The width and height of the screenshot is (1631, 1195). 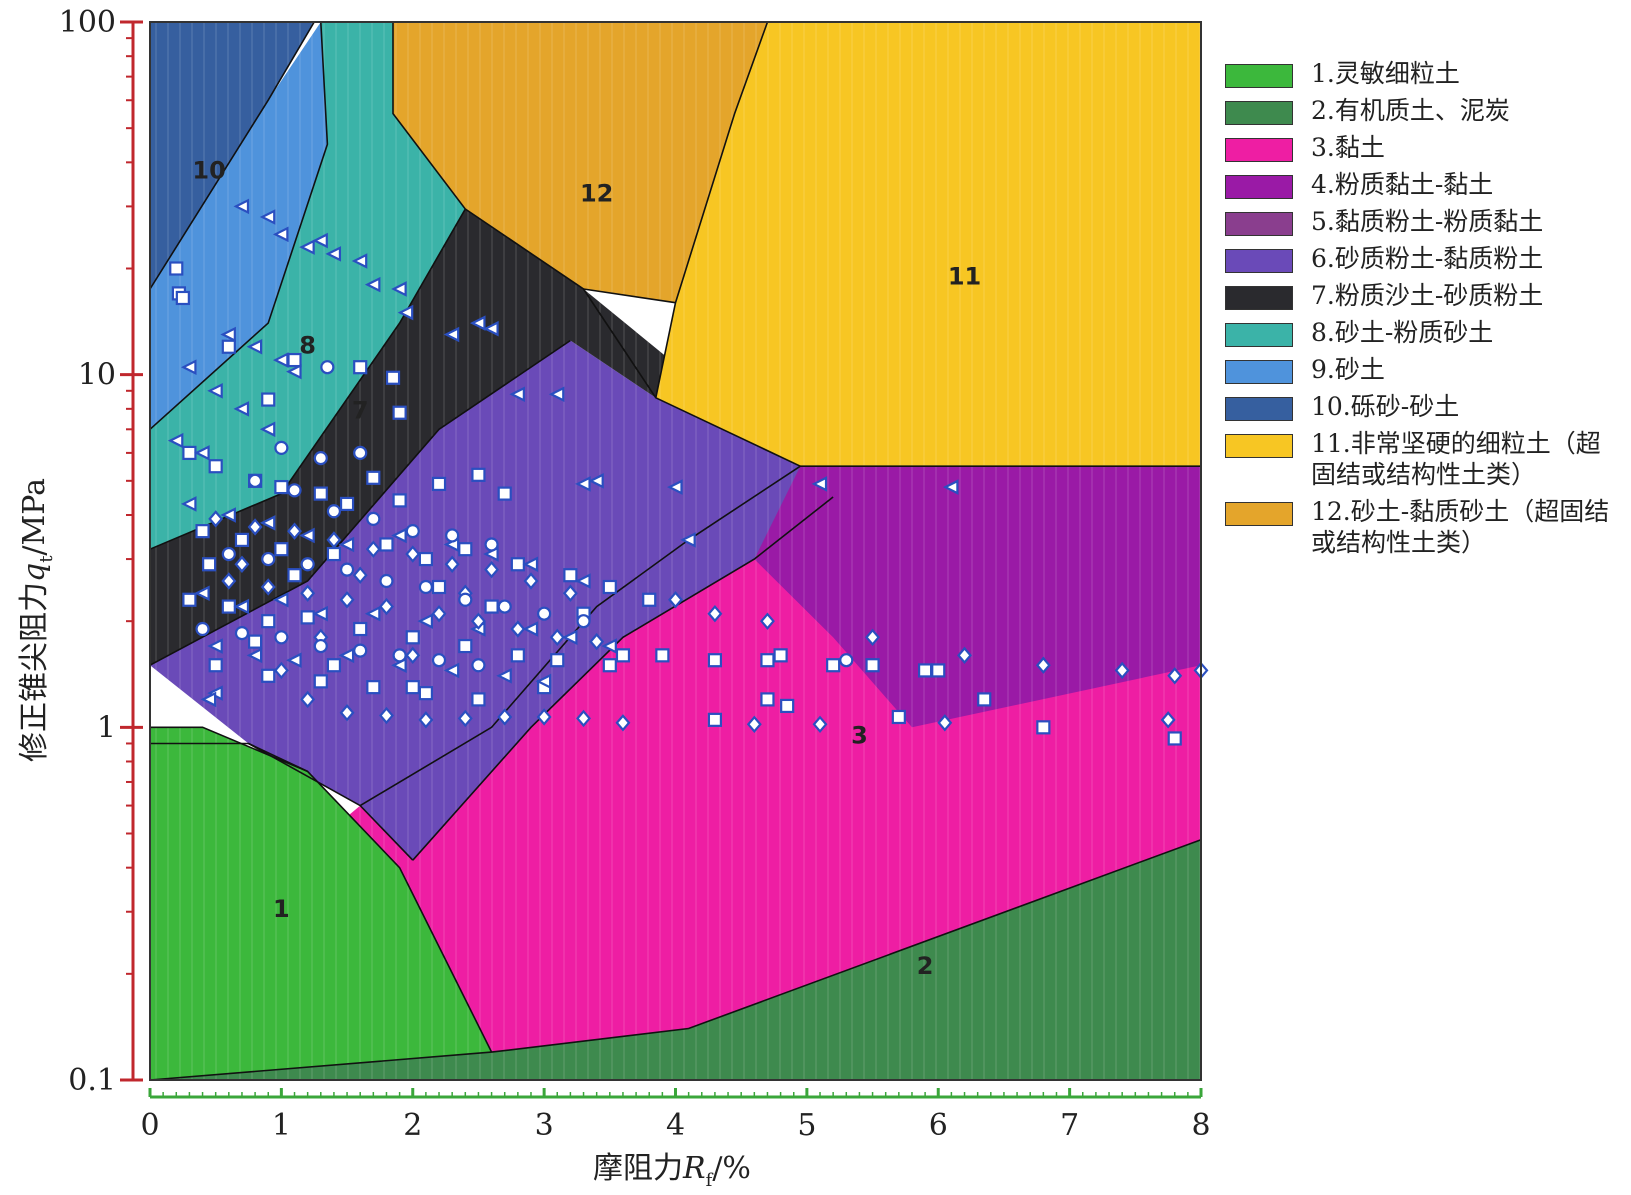 What do you see at coordinates (208, 170) in the screenshot?
I see `zone-10-label: 10` at bounding box center [208, 170].